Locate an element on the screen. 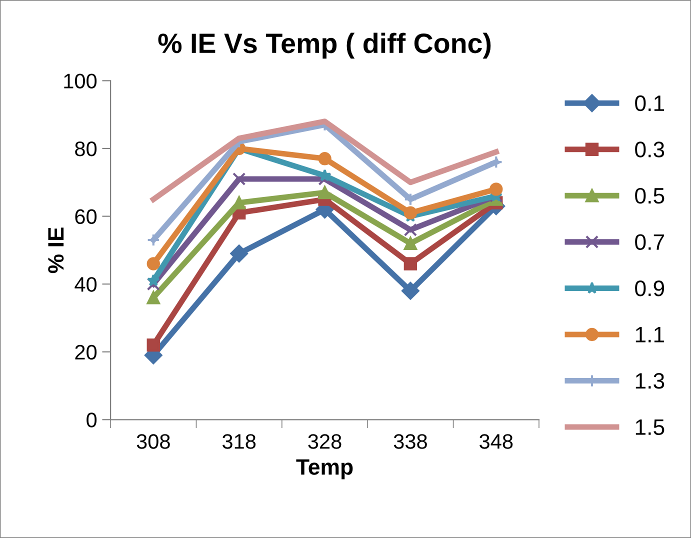 This screenshot has height=538, width=691. y-tick-label: 60 is located at coordinates (86, 216).